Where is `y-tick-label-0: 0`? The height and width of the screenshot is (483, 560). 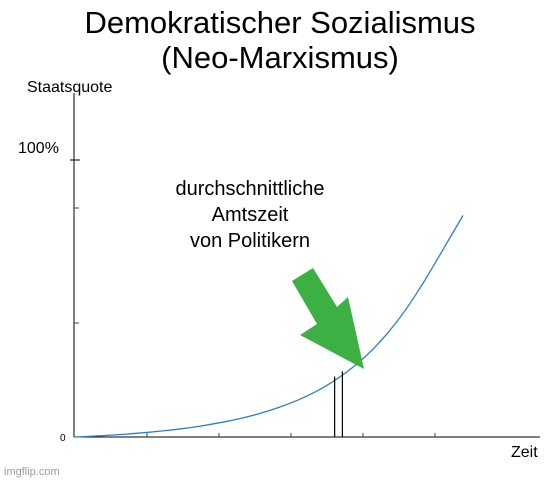
y-tick-label-0: 0 is located at coordinates (63, 438).